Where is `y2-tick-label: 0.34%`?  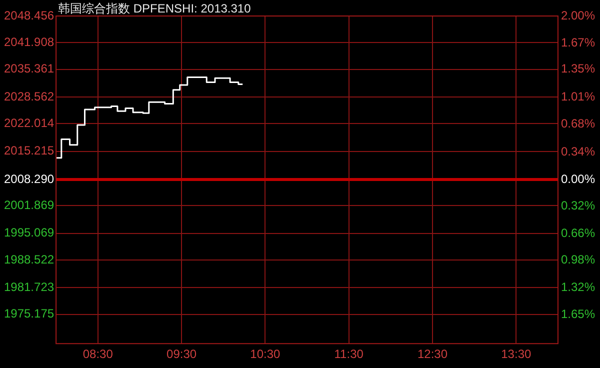
y2-tick-label: 0.34% is located at coordinates (578, 151).